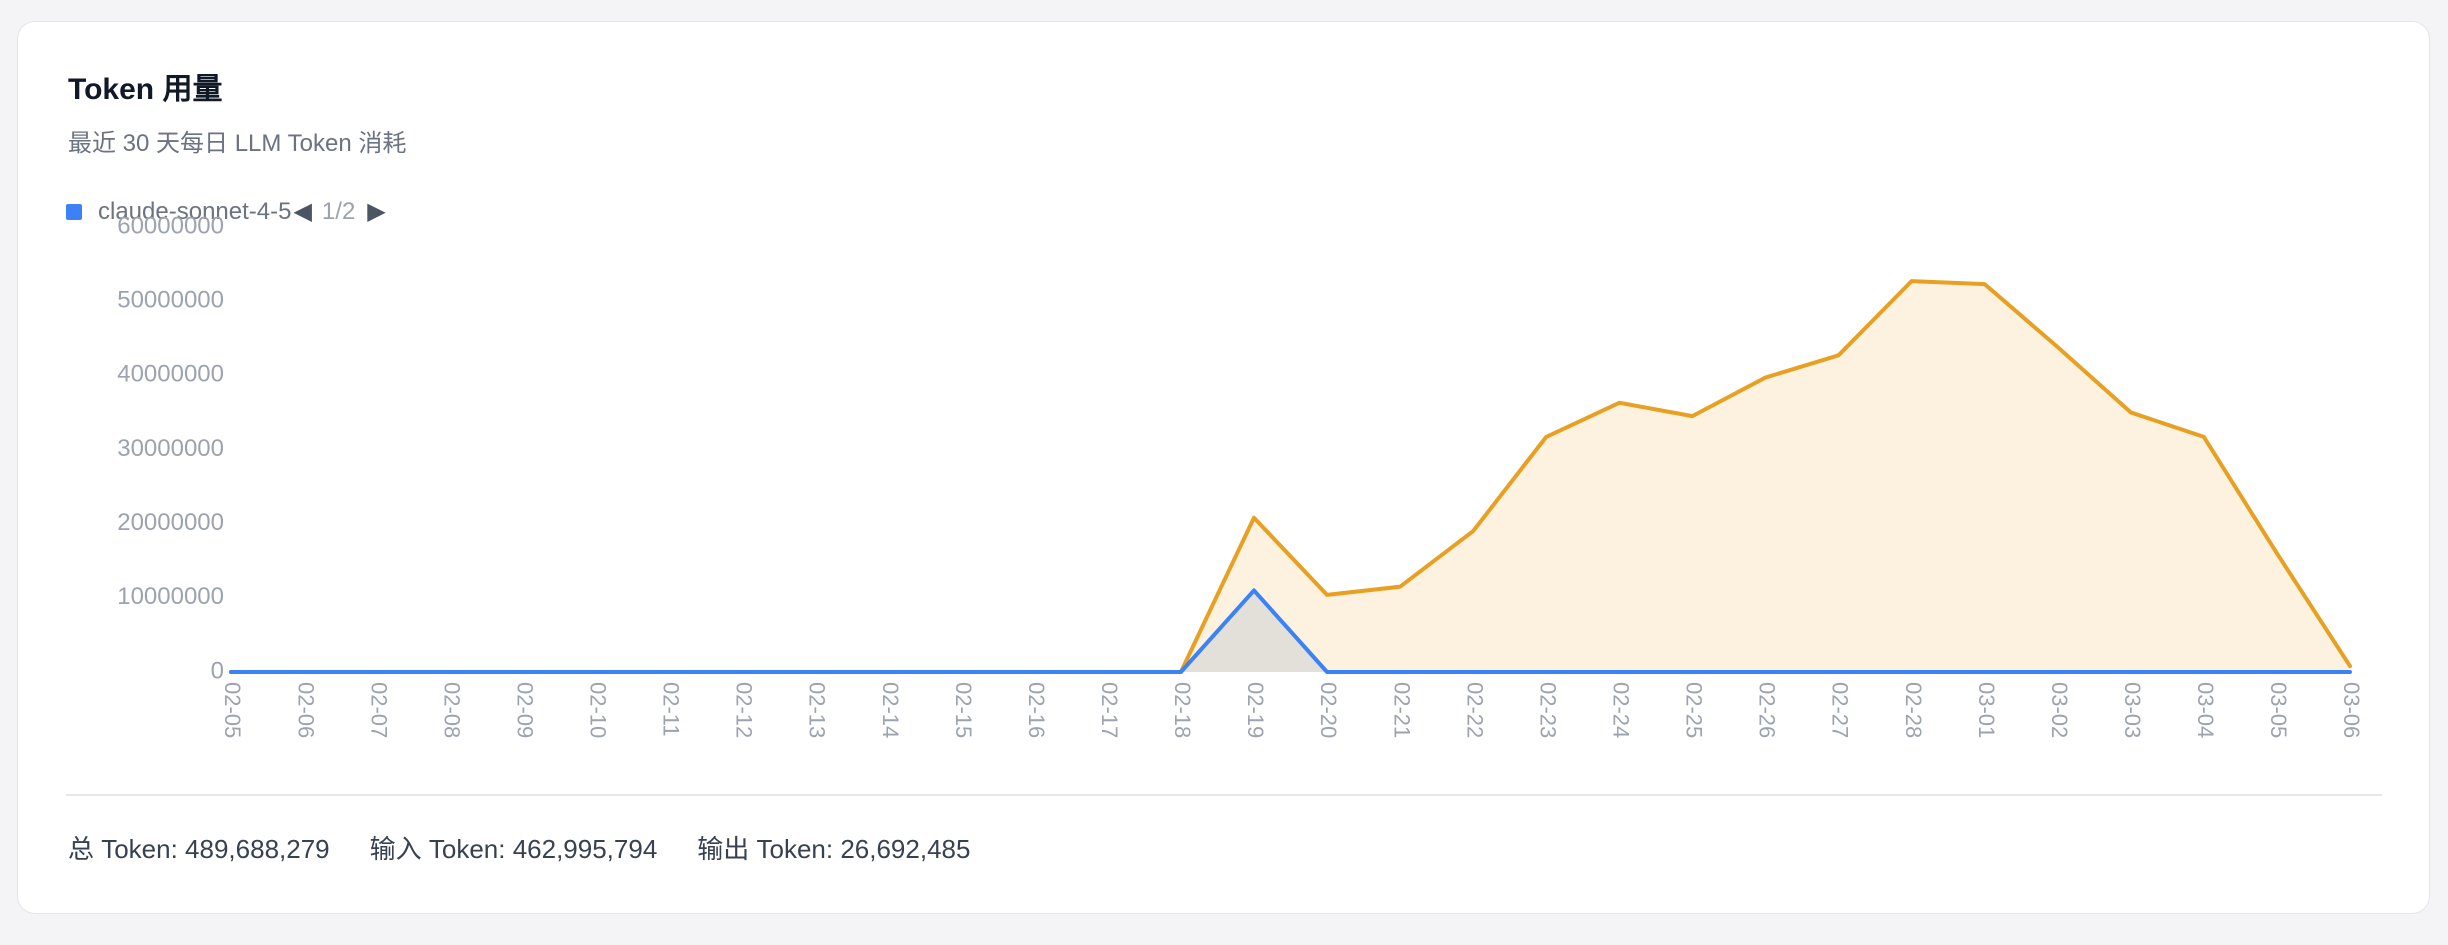  I want to click on y-tick-label: 10000000, so click(170, 596).